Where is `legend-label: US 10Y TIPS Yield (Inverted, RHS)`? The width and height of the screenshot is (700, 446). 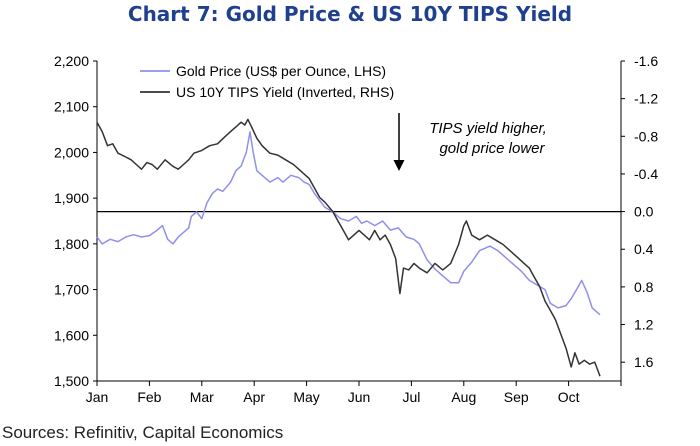 legend-label: US 10Y TIPS Yield (Inverted, RHS) is located at coordinates (285, 92).